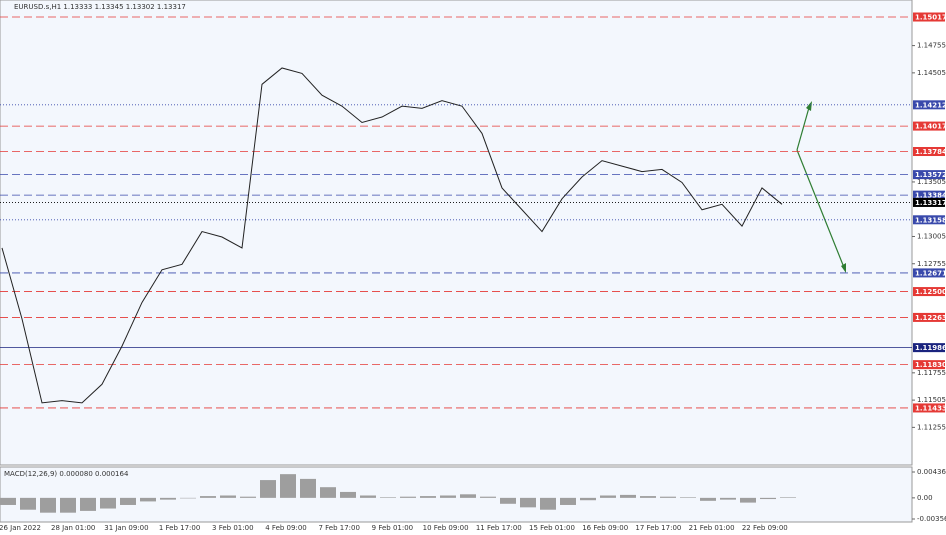 This screenshot has width=946, height=535. I want to click on level-label: 1.13317, so click(930, 203).